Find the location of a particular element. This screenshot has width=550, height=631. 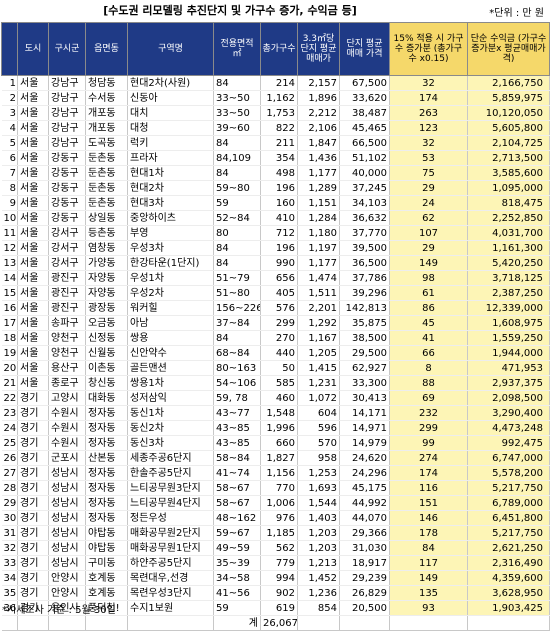

increase-cell: 149 is located at coordinates (428, 578).